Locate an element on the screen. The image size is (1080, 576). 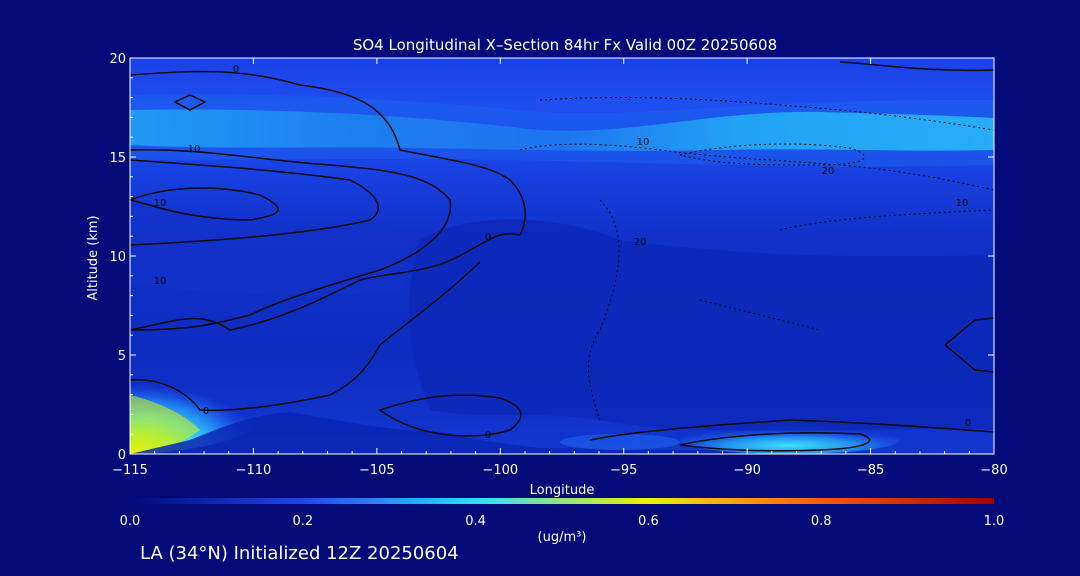
colorbar: 0.0 0.2 0.4 0.6 0.8 1.0 (ug/m³) is located at coordinates (562, 521).